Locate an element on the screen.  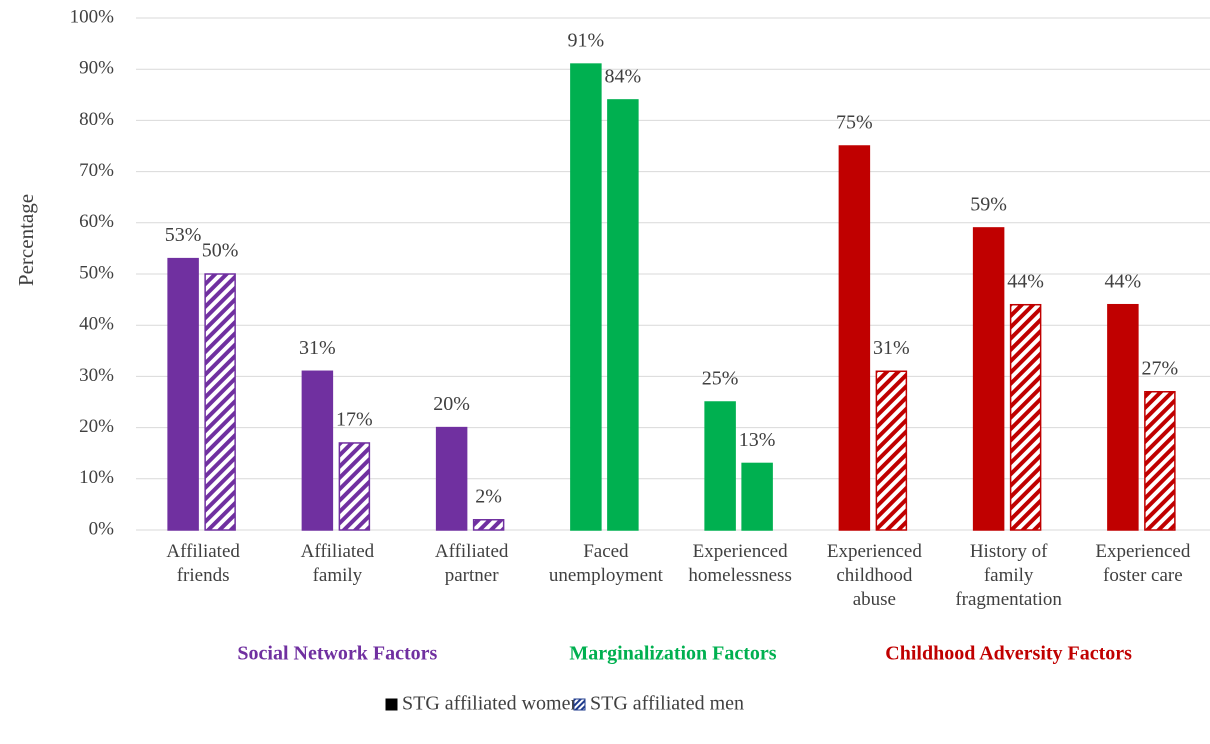
x-tick-label: Experienced childhood abuse is located at coordinates (874, 575).